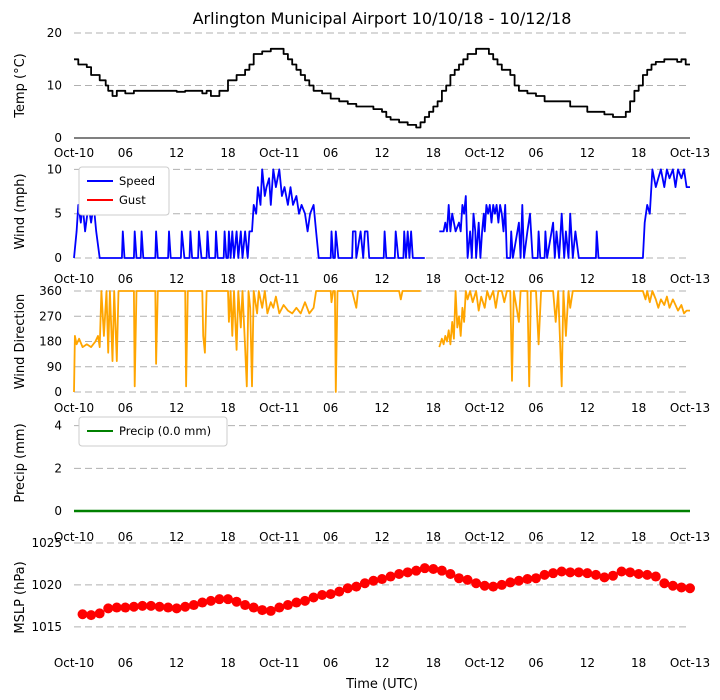  What do you see at coordinates (381, 213) in the screenshot?
I see `series-line-speed` at bounding box center [381, 213].